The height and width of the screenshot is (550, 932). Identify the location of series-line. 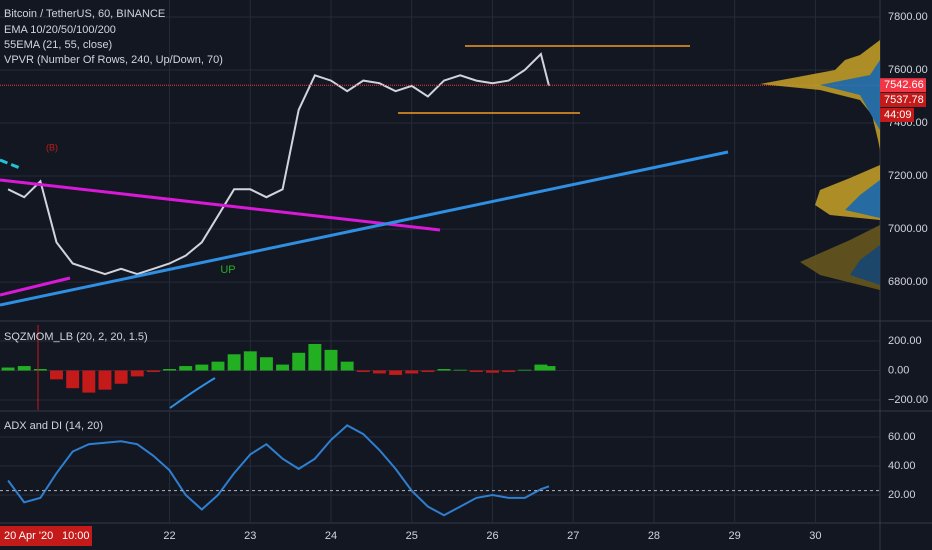
(278, 470).